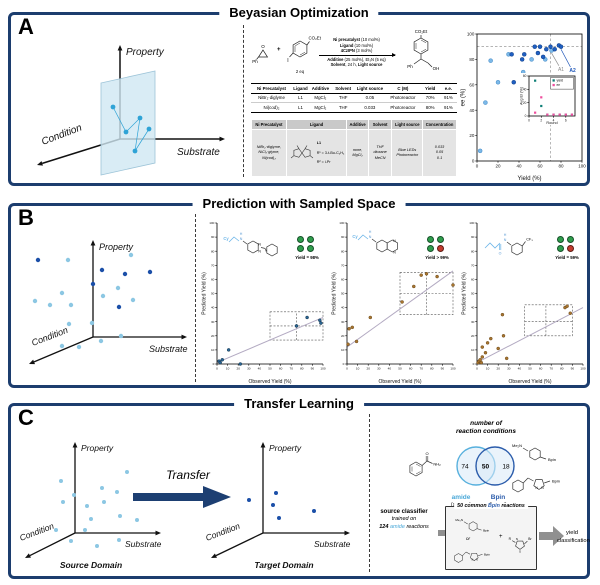  What do you see at coordinates (494, 506) in the screenshot?
I see `box-title-bpin: Bpin` at bounding box center [494, 506].